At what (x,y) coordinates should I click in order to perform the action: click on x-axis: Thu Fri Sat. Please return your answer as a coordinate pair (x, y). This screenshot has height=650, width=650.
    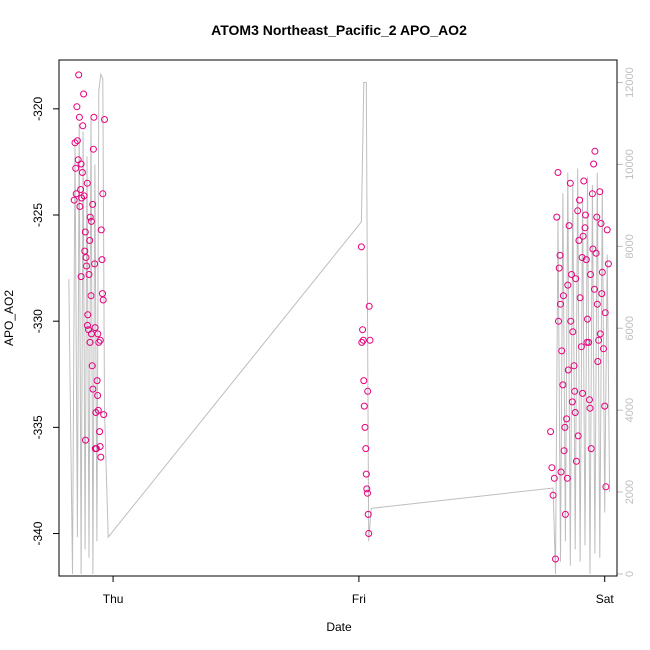
    Looking at the image, I should click on (359, 590).